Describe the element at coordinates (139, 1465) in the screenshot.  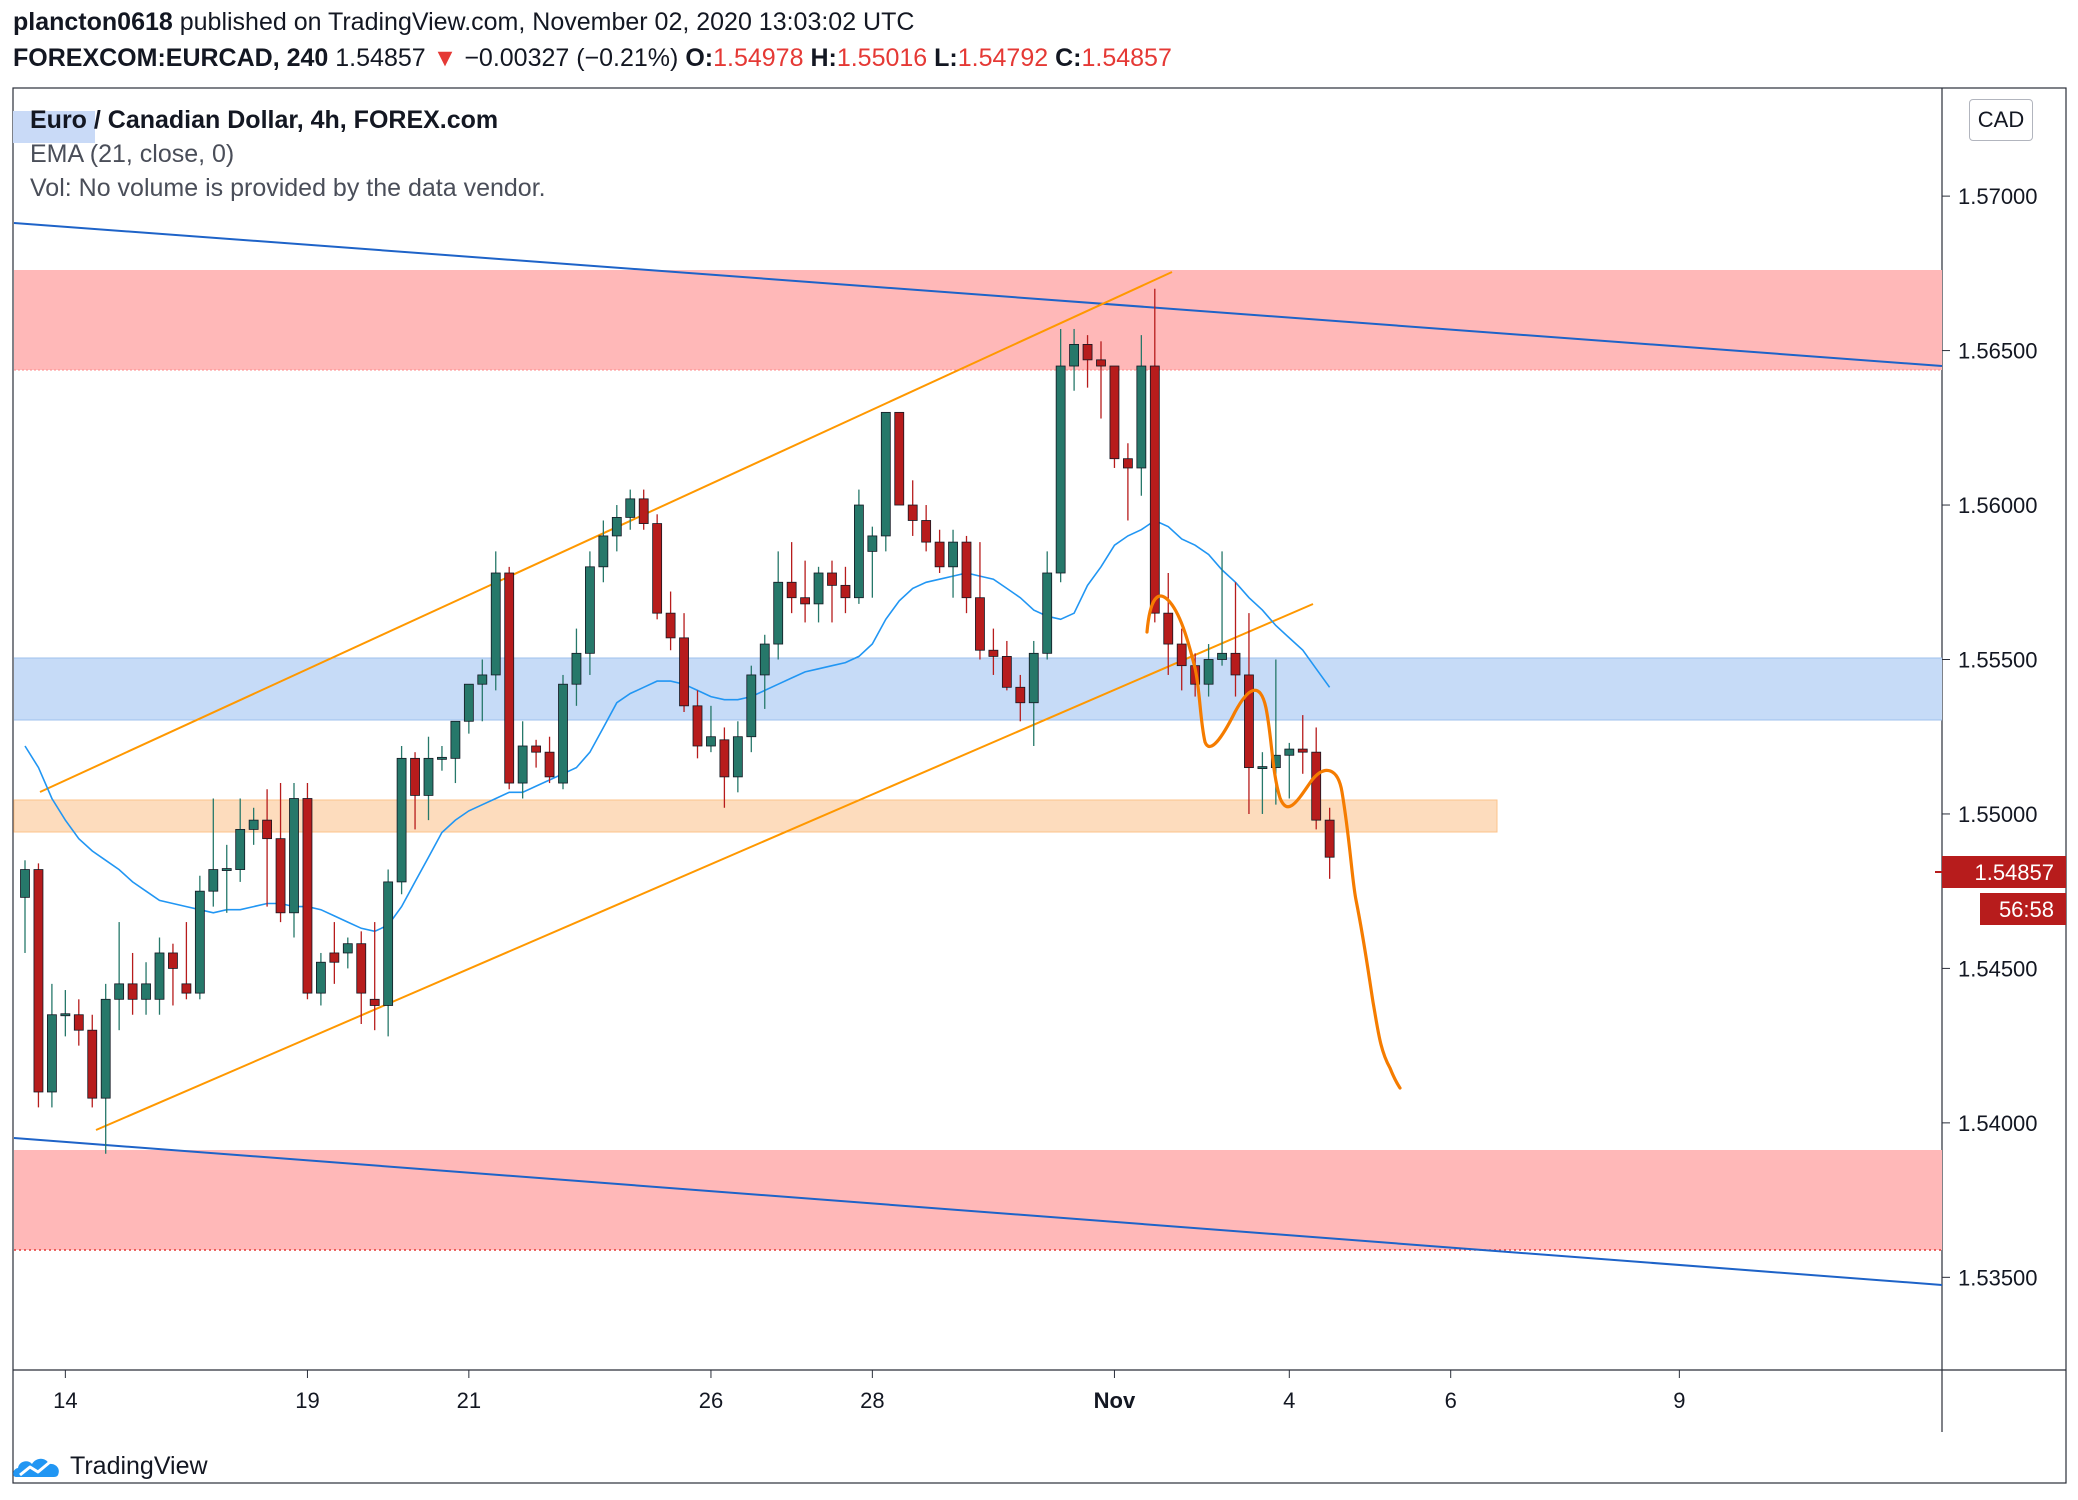
I see `tradingview-brand: TradingView` at that location.